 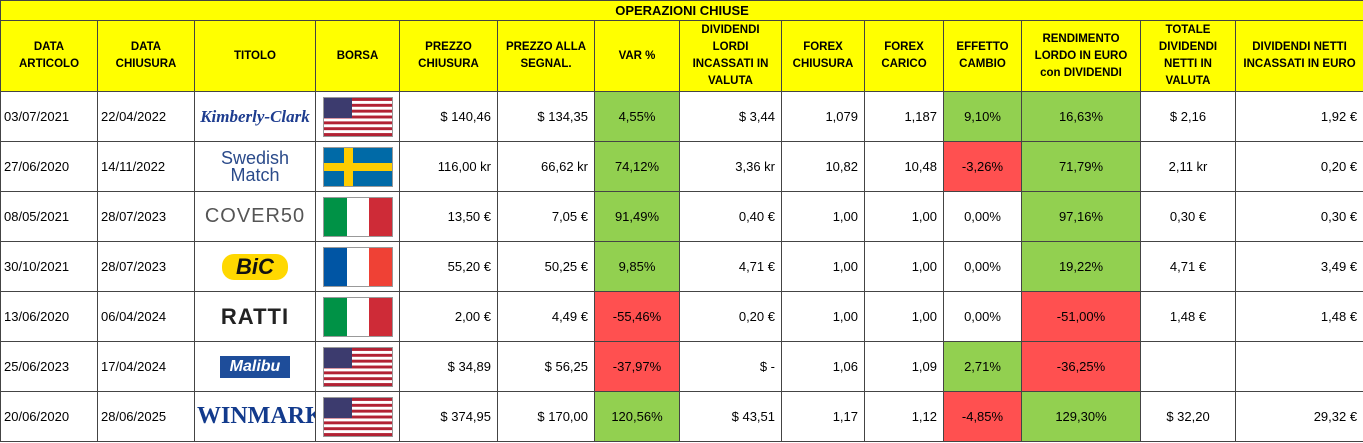 I want to click on column-header: TOTALE DIVIDENDI NETTI IN VALUTA, so click(x=1188, y=56).